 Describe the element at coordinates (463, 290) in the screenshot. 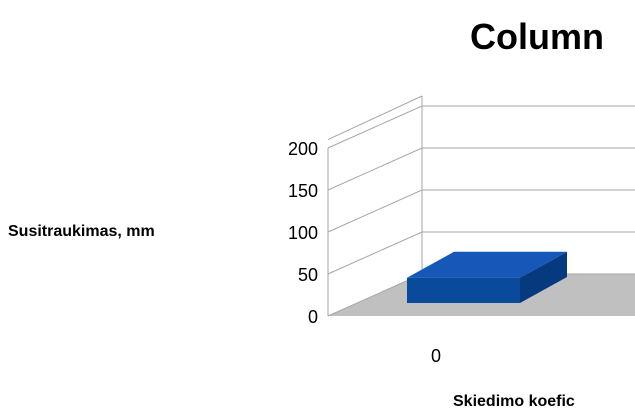

I see `bar` at that location.